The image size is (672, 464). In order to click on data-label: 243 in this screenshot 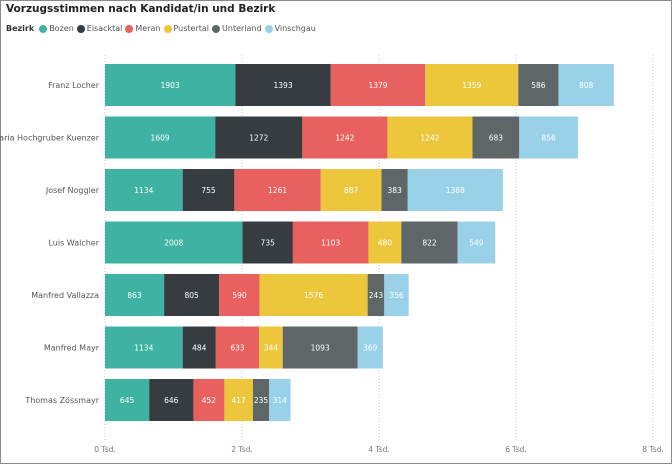, I will do `click(376, 295)`.